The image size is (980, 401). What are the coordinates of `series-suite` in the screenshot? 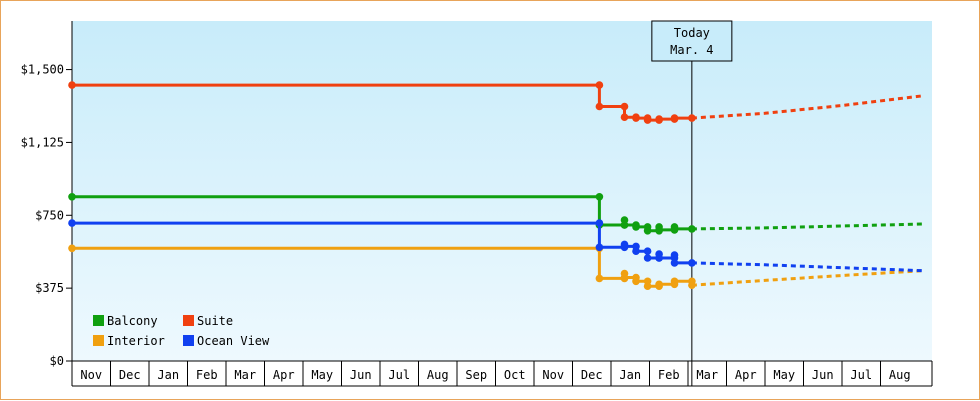 It's located at (496, 102).